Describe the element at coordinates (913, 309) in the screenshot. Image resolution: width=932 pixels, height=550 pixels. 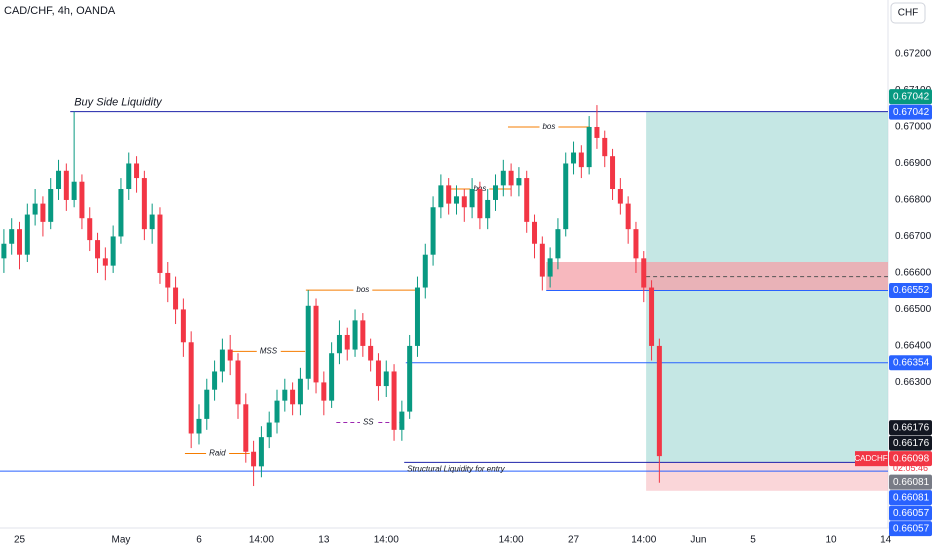
I see `y-tick-label: 0.66500` at that location.